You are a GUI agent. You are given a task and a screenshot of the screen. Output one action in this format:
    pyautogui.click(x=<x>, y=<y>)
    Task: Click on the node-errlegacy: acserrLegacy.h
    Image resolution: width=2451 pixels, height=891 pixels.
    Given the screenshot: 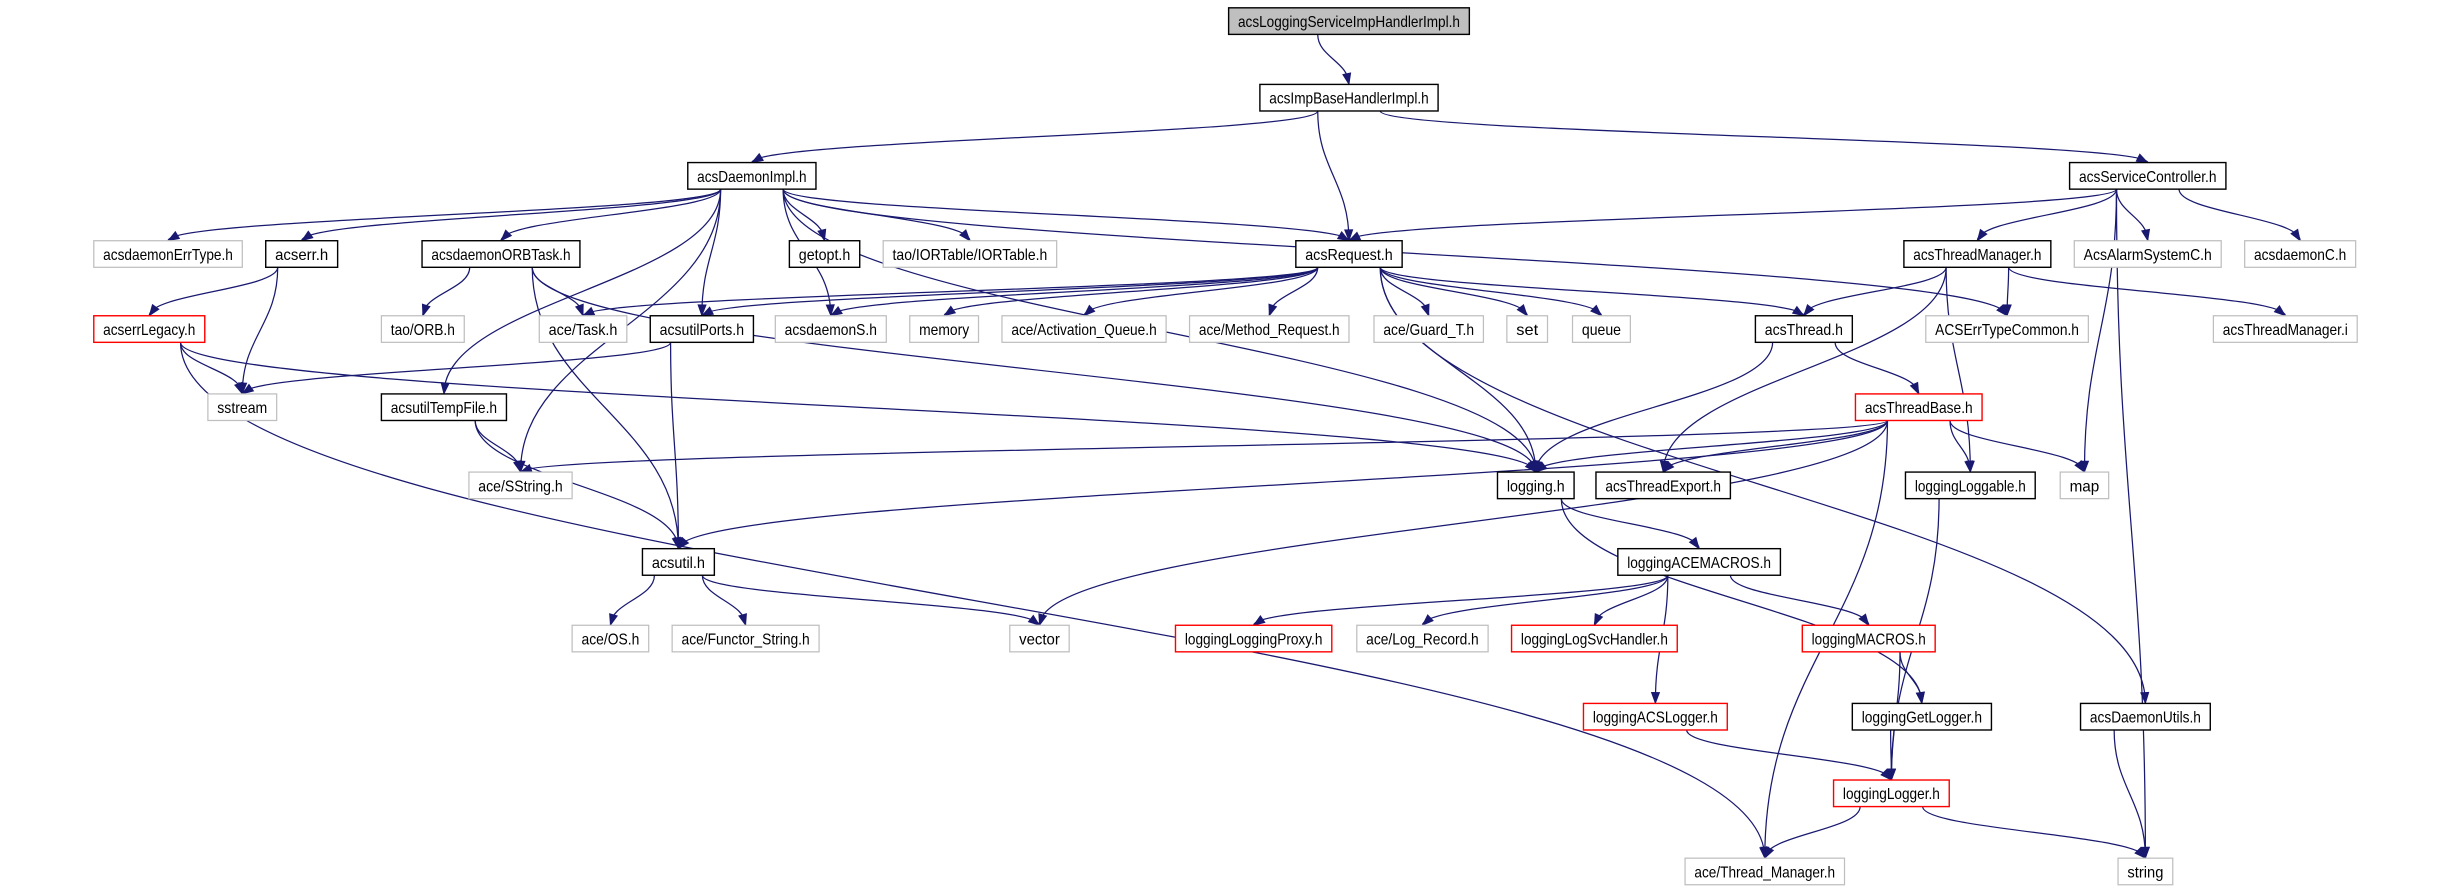 What is the action you would take?
    pyautogui.click(x=149, y=329)
    